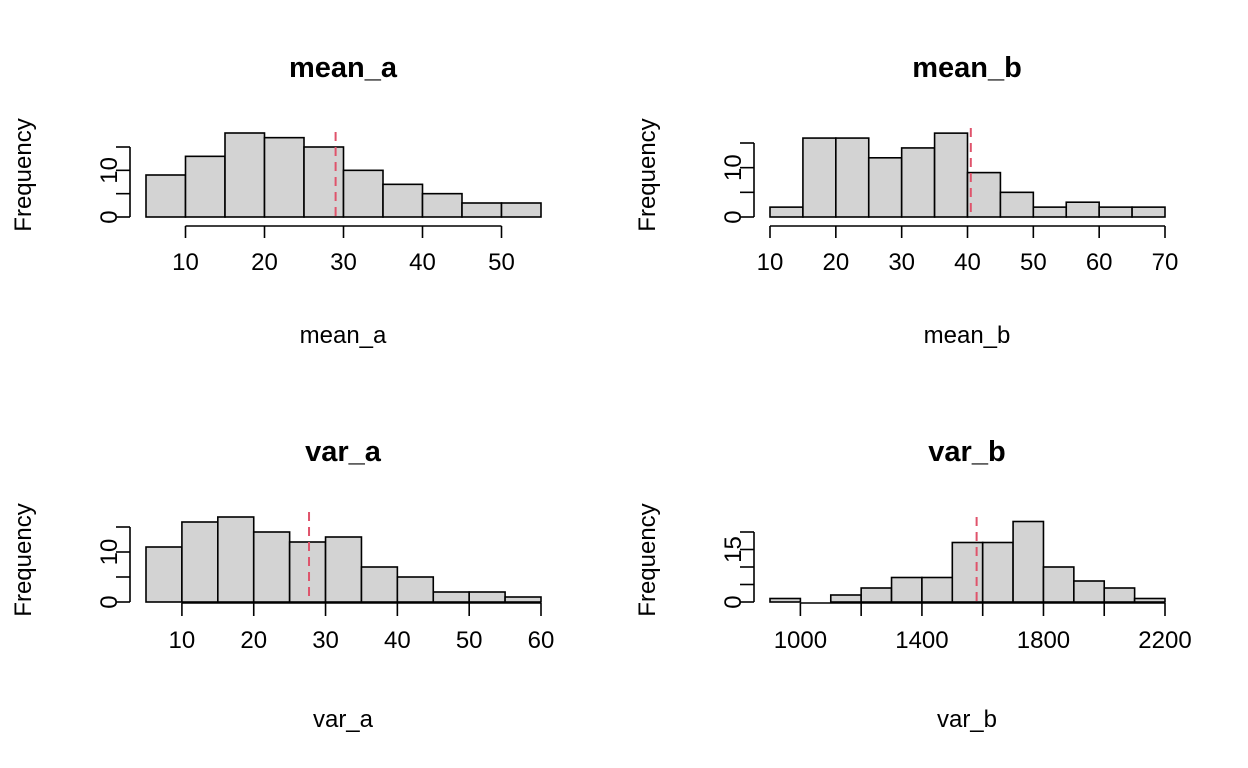 Image resolution: width=1248 pixels, height=768 pixels. I want to click on x-tick-label: 1800, so click(1043, 640).